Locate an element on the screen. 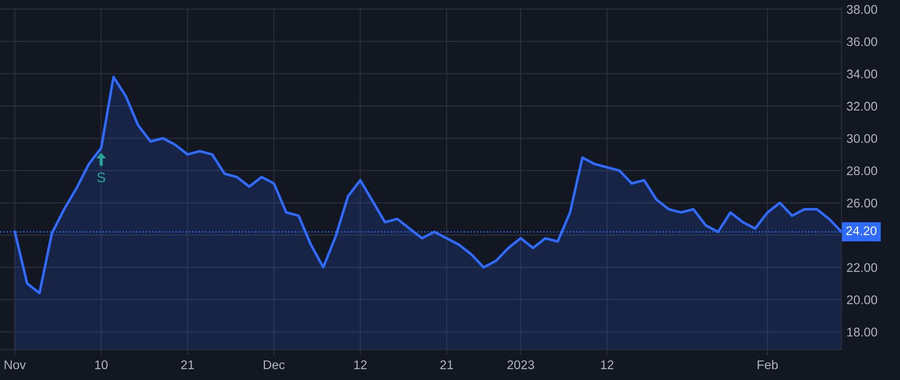 The width and height of the screenshot is (900, 380). y-tick-label: 26.00 is located at coordinates (862, 203).